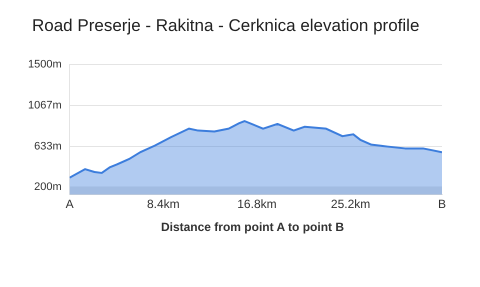 Image resolution: width=480 pixels, height=287 pixels. What do you see at coordinates (48, 146) in the screenshot?
I see `y-tick-label: 633m` at bounding box center [48, 146].